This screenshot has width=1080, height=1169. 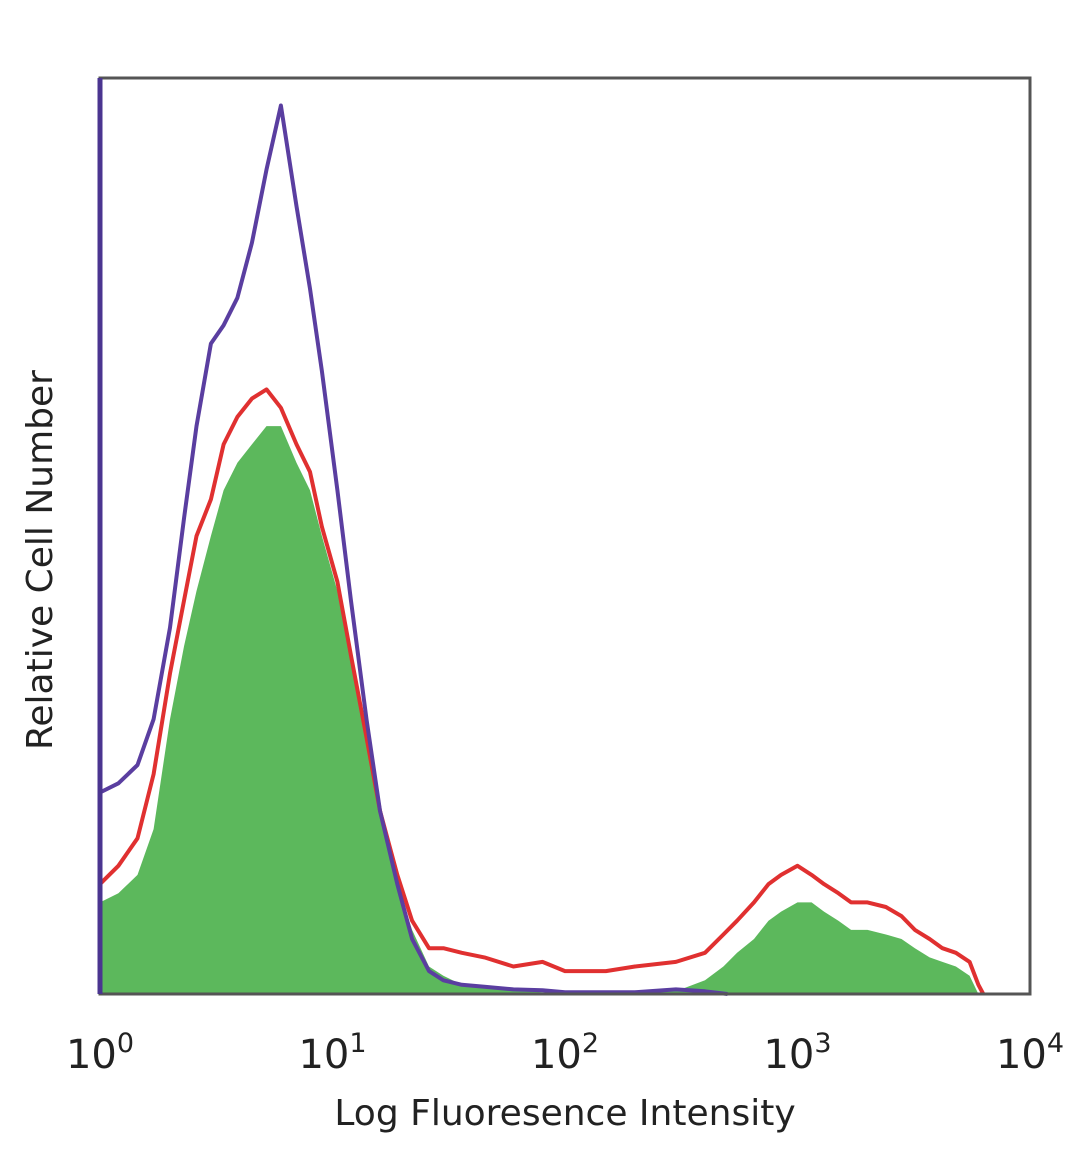 What do you see at coordinates (797, 1053) in the screenshot?
I see `x-tick-label-3: 103` at bounding box center [797, 1053].